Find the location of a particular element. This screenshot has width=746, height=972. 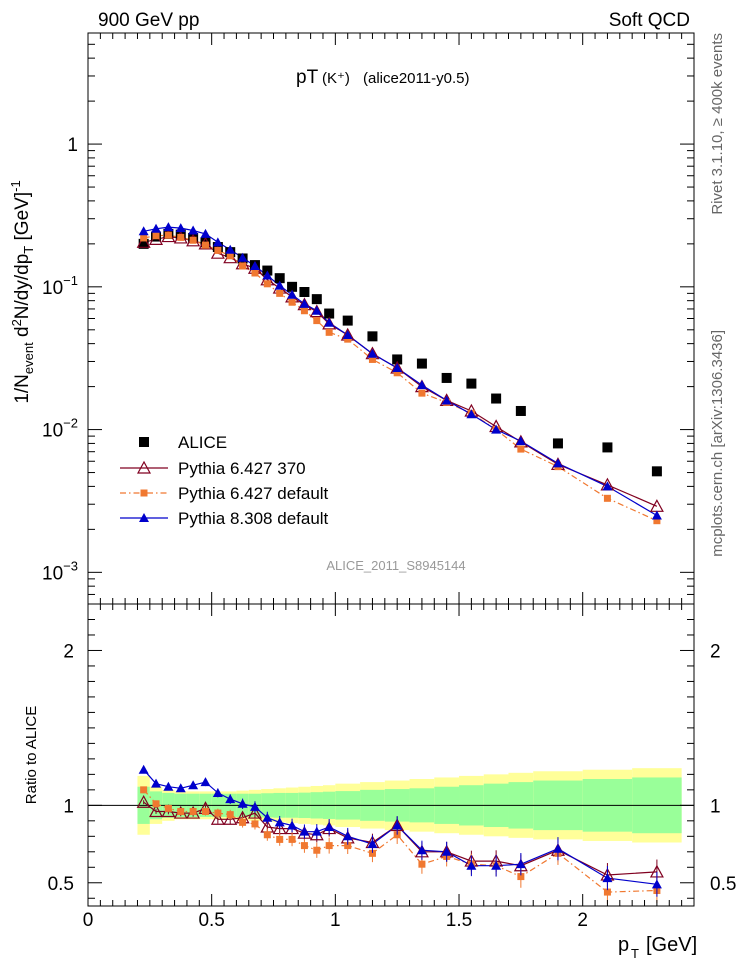

series-1-point is located at coordinates (143, 241).